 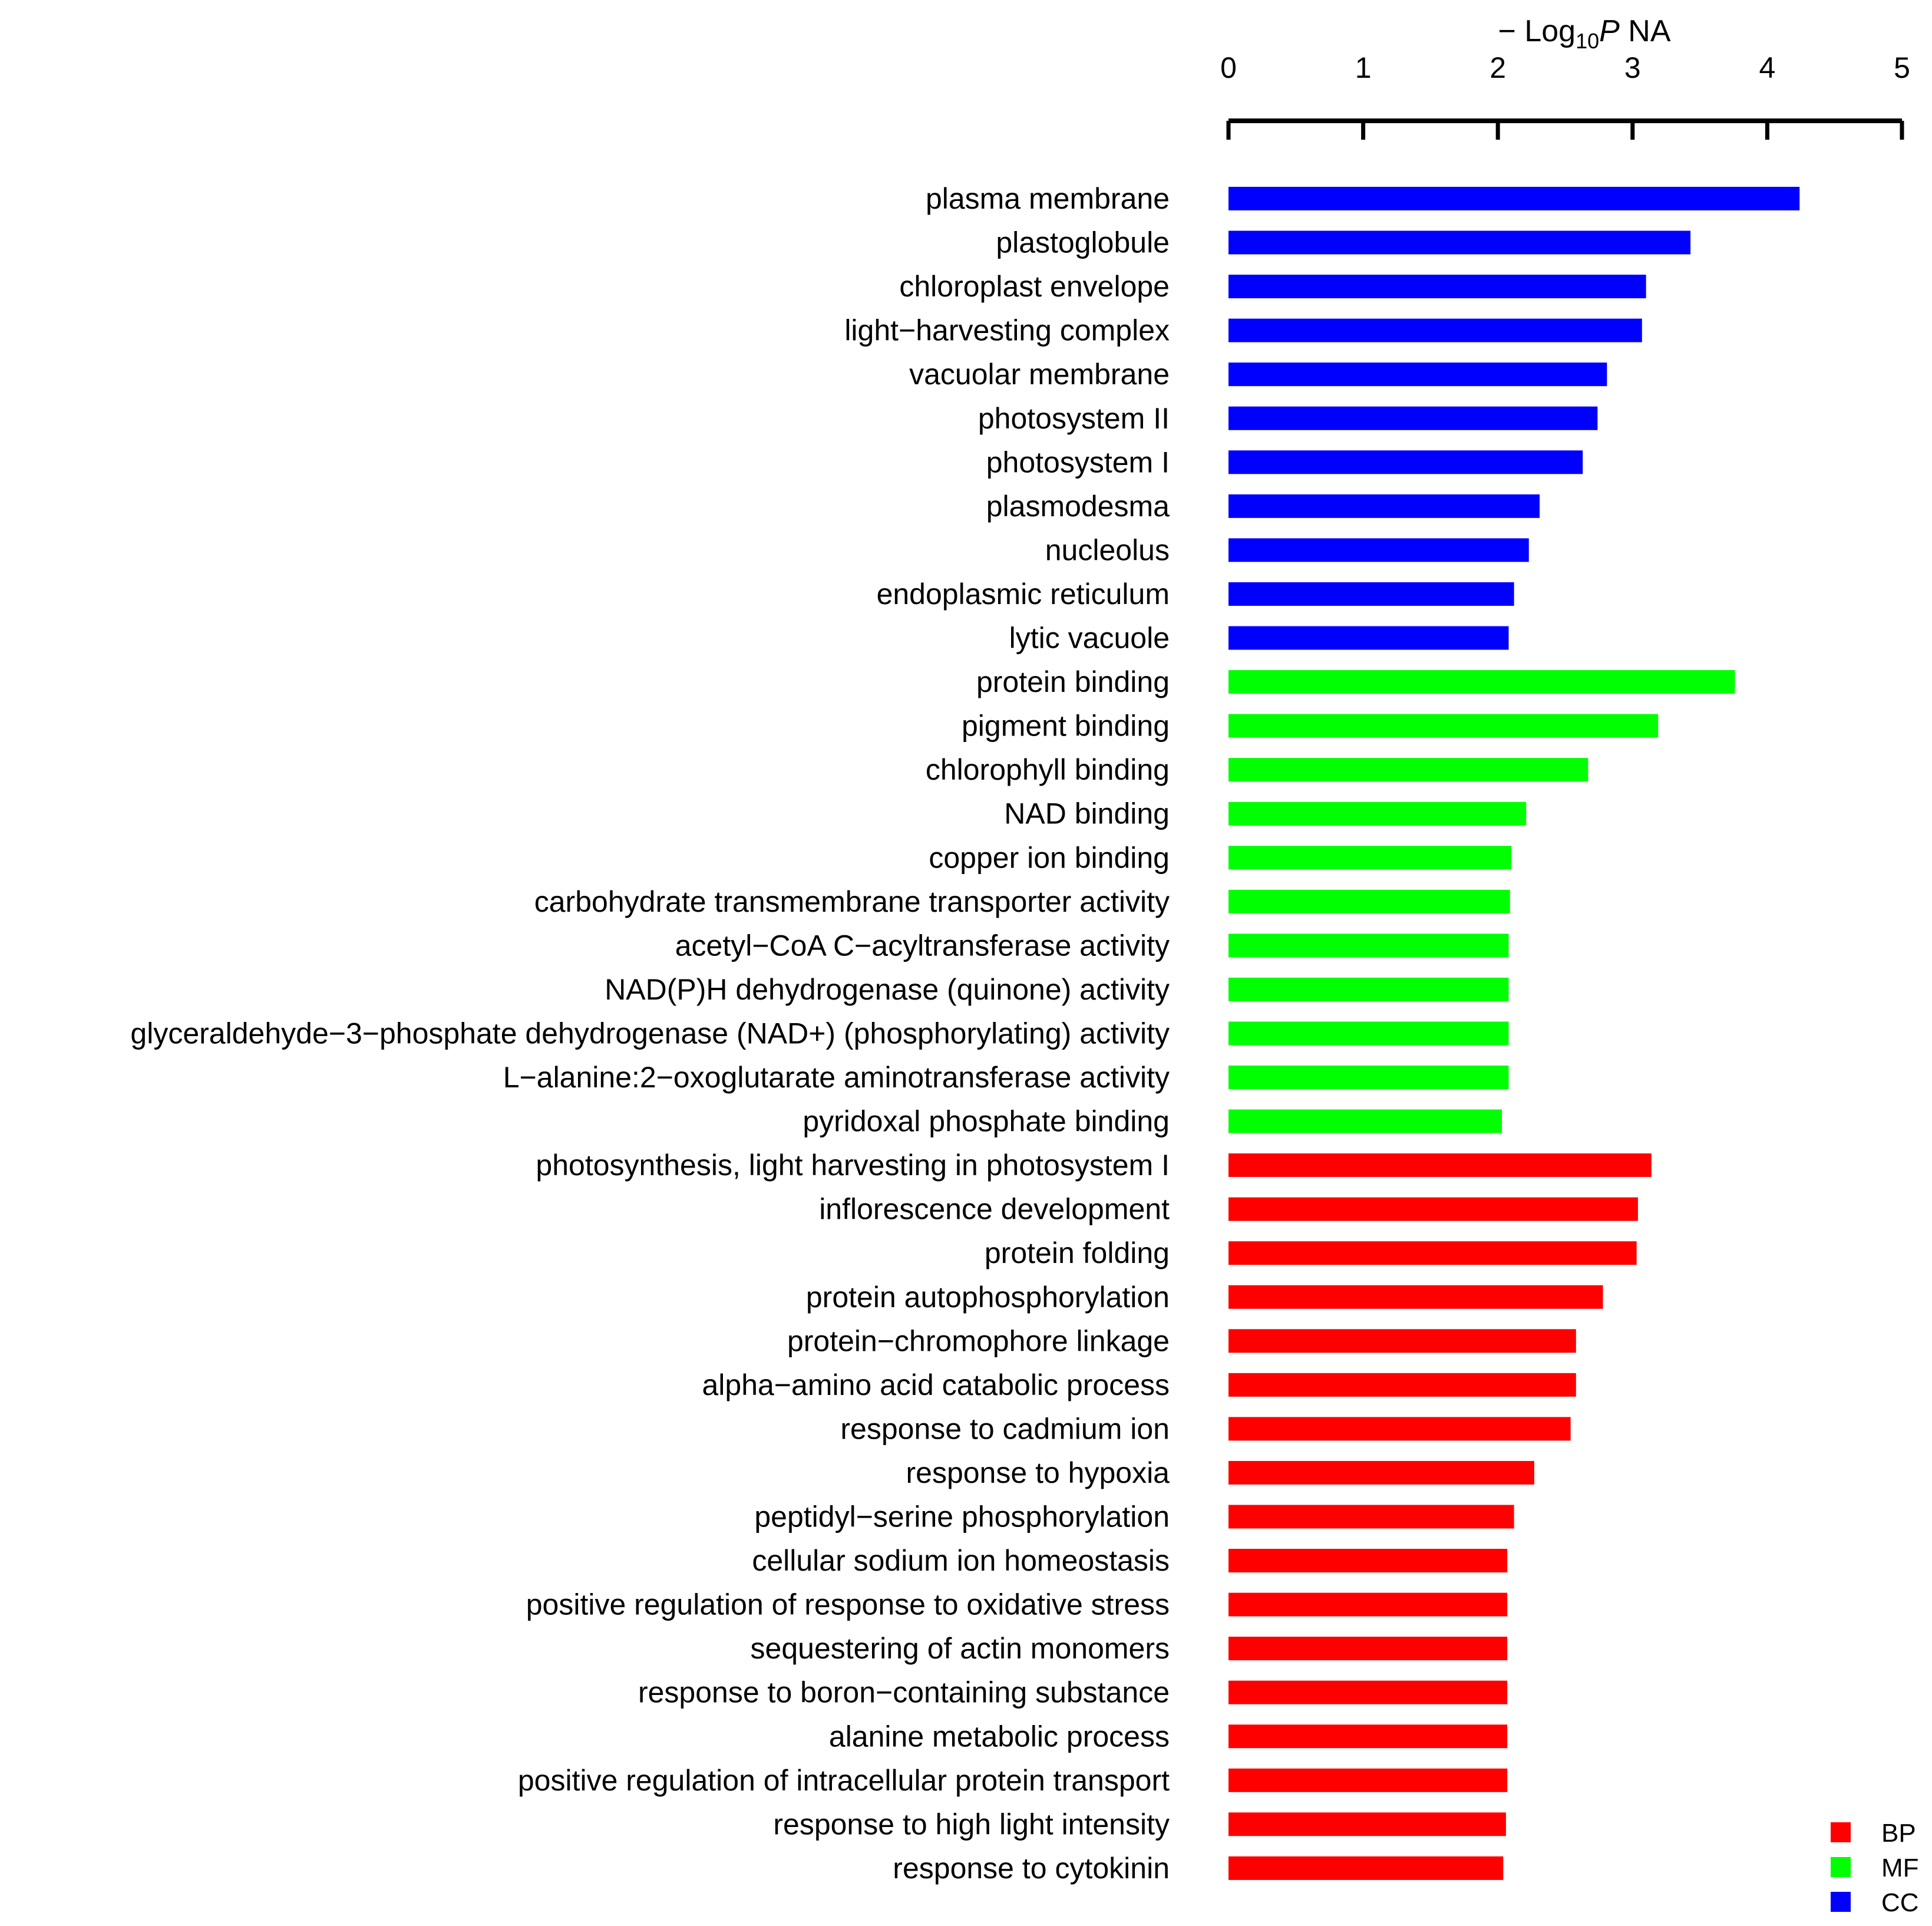 What do you see at coordinates (988, 1297) in the screenshot?
I see `category-label: protein autophosphorylation` at bounding box center [988, 1297].